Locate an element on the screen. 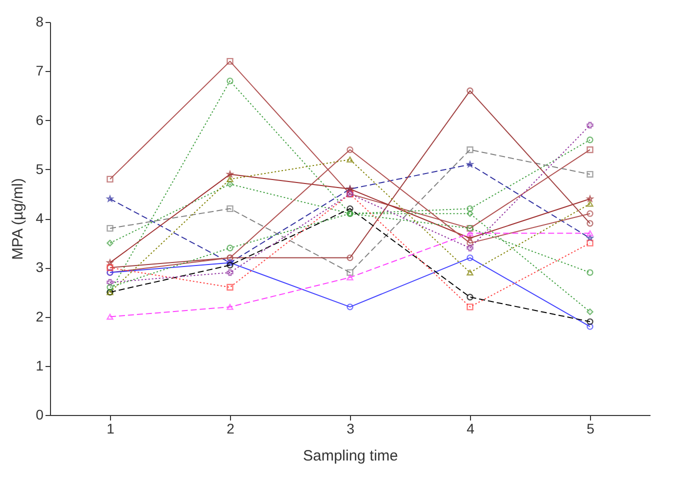 The width and height of the screenshot is (695, 487). x-axis-title: Sampling time is located at coordinates (350, 456).